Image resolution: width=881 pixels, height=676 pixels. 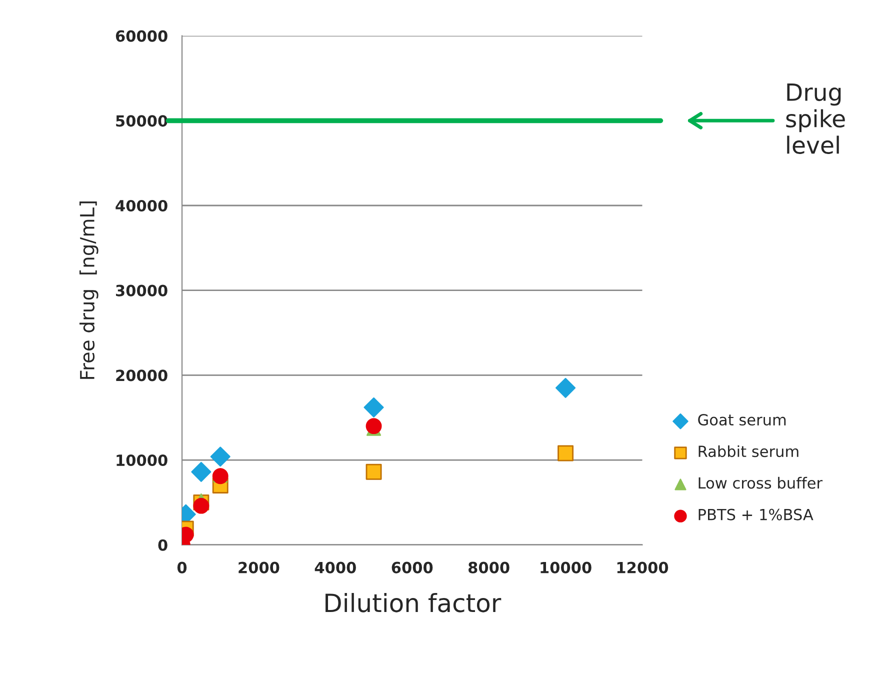 What do you see at coordinates (142, 290) in the screenshot?
I see `y-tick-label: 30000` at bounding box center [142, 290].